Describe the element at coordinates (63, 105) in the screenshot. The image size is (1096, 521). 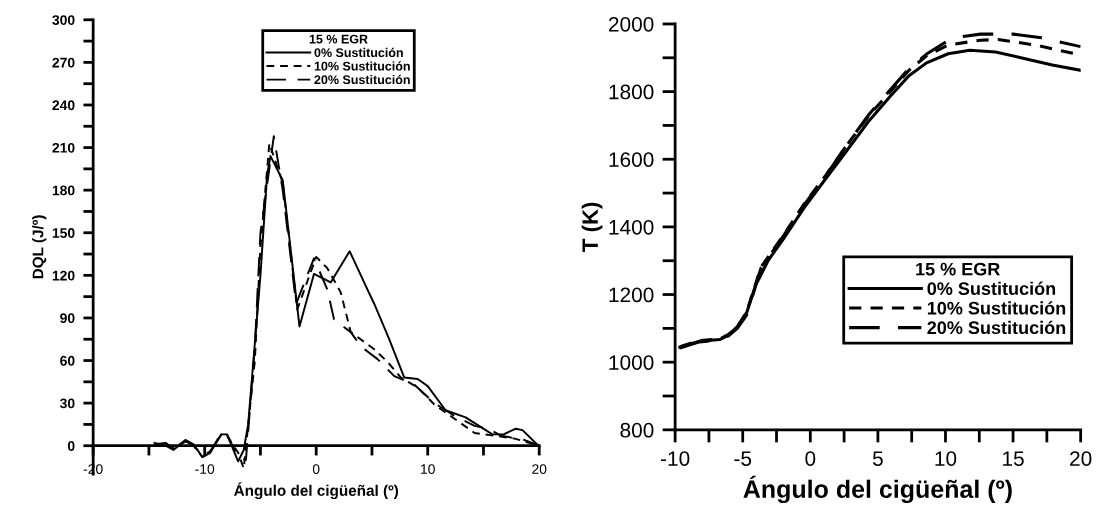
I see `y-tick-label: 240` at that location.